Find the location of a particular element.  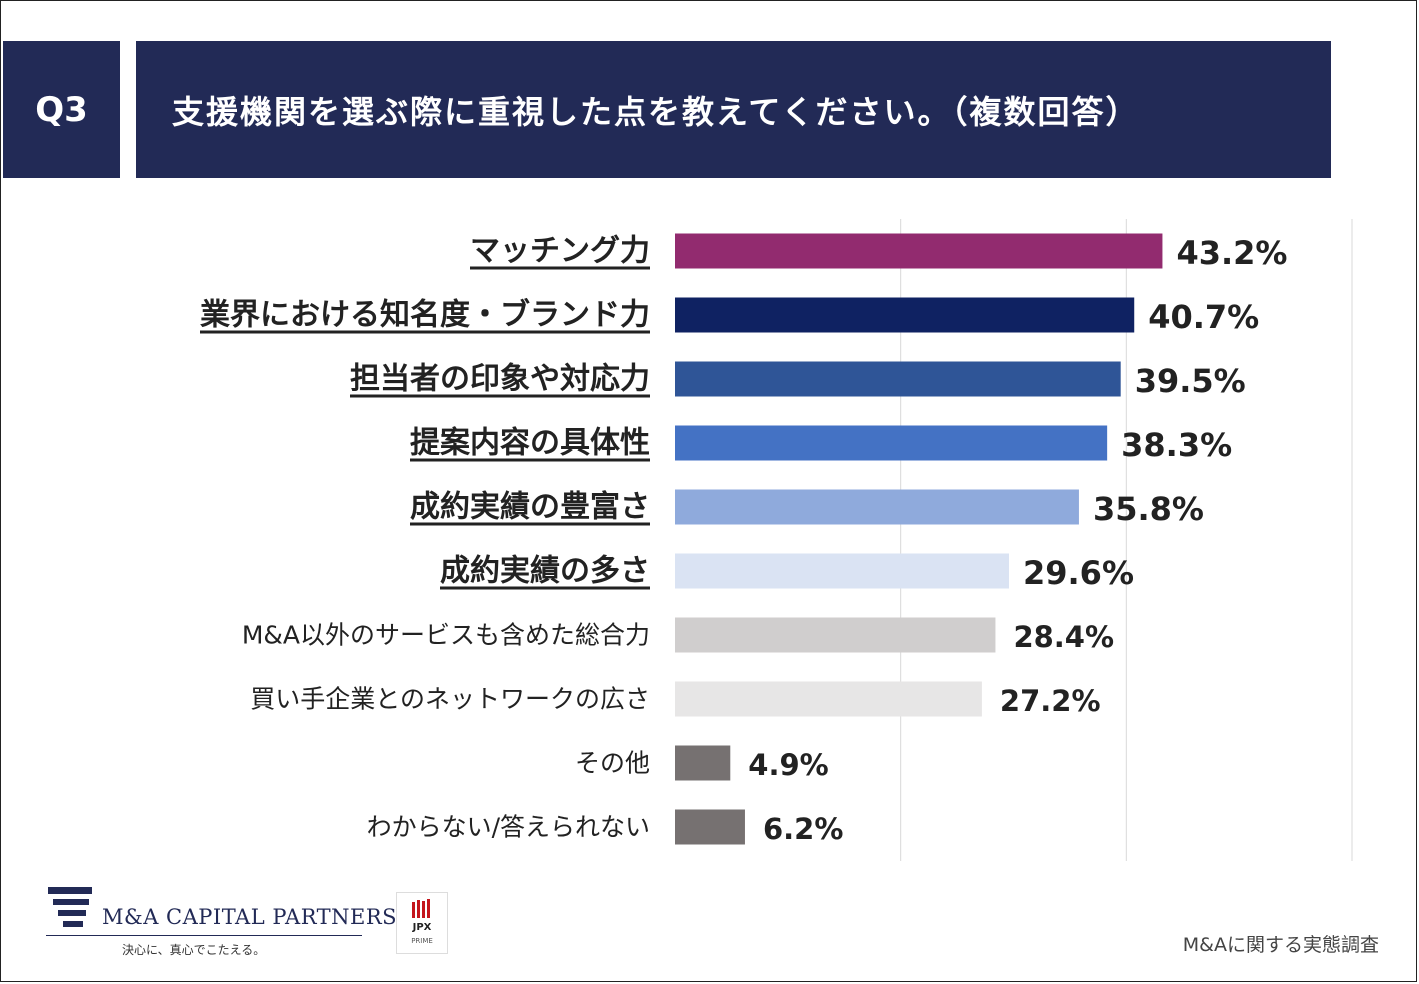

question-number: Q3 is located at coordinates (61, 109).